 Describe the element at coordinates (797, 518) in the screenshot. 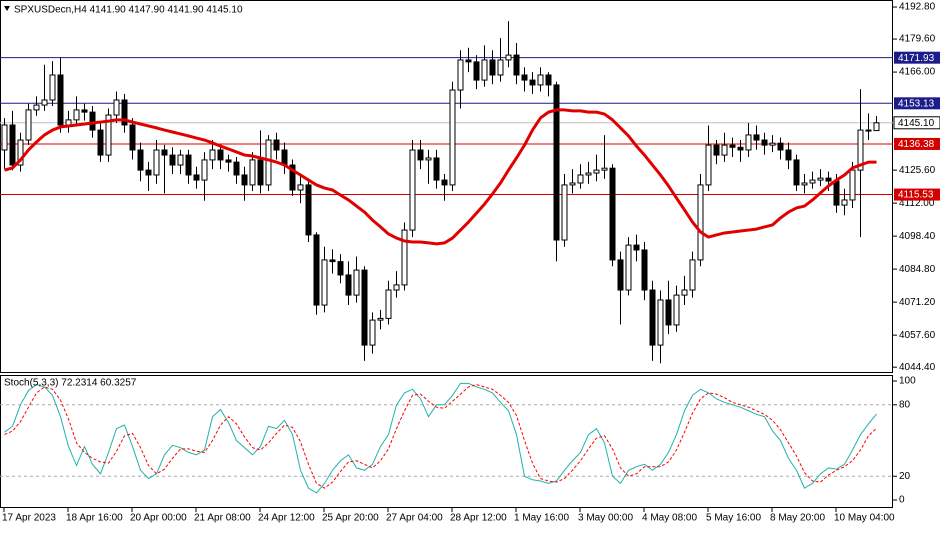

I see `x-tick-label: 8 May 20:00` at that location.